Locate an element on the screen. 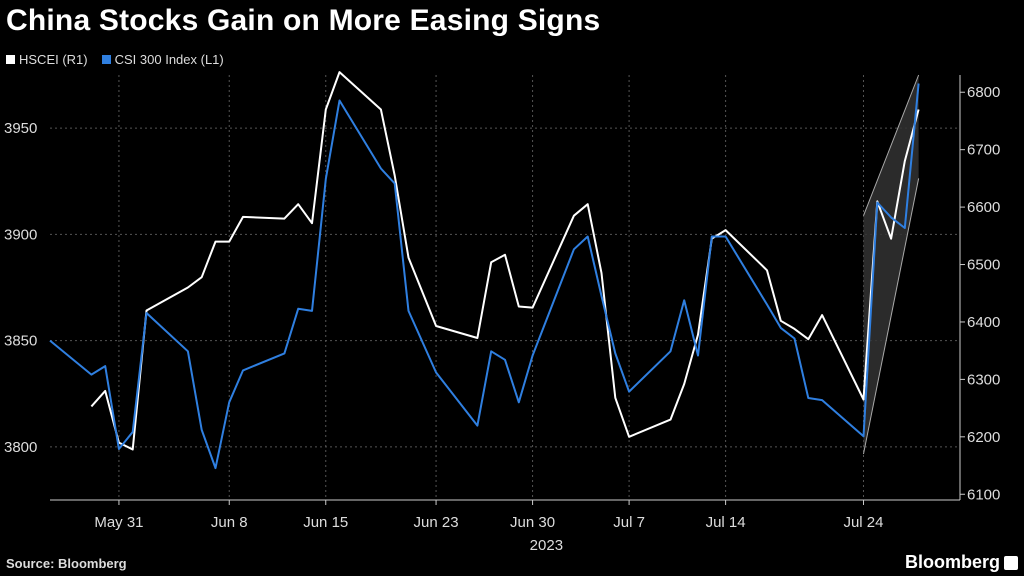 This screenshot has height=576, width=1024. legend-label-hscei: HSCEI (R1) is located at coordinates (53, 59).